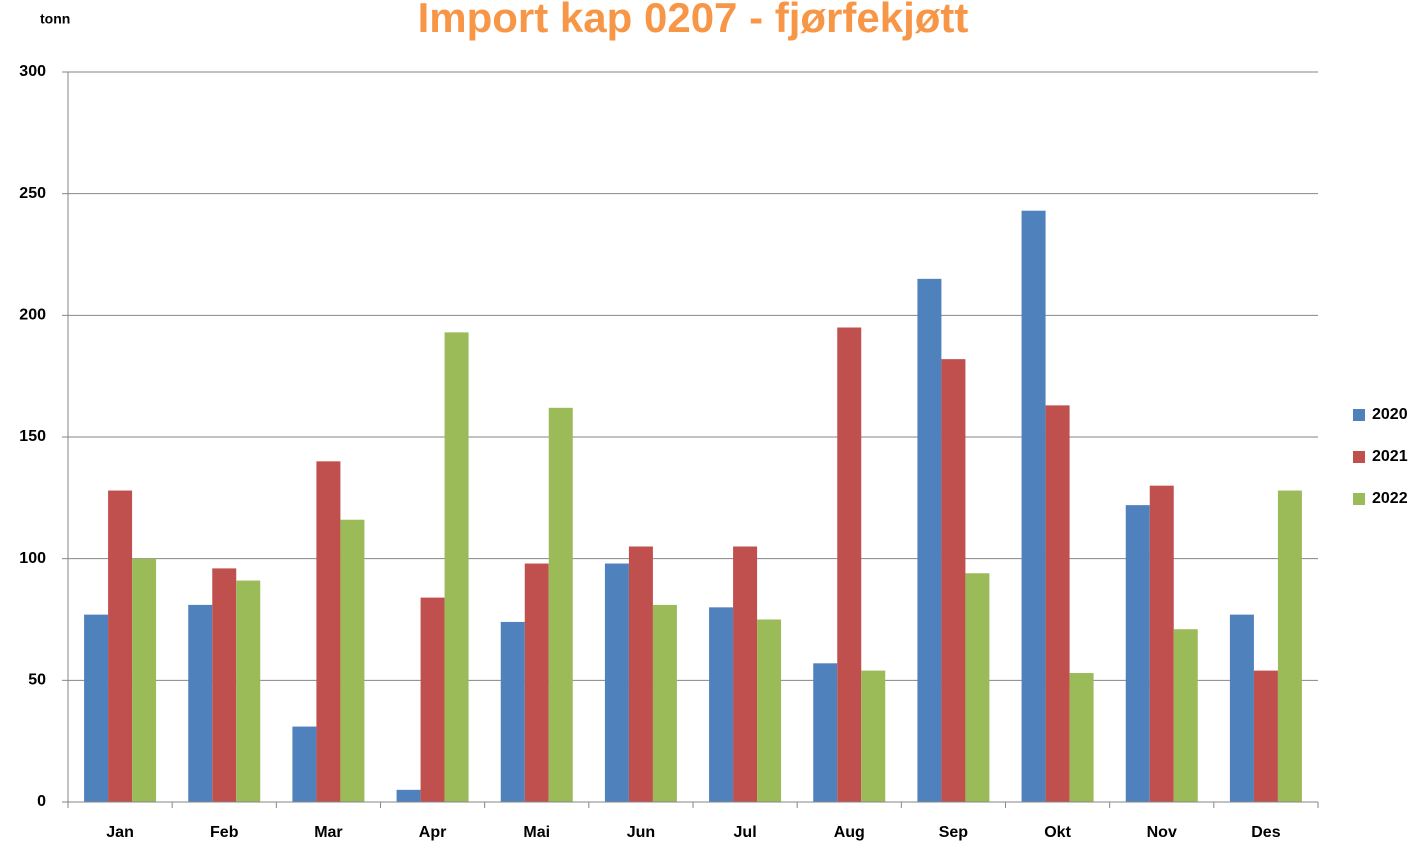 This screenshot has height=847, width=1427. Describe the element at coordinates (1390, 498) in the screenshot. I see `legend-label: 2022` at that location.